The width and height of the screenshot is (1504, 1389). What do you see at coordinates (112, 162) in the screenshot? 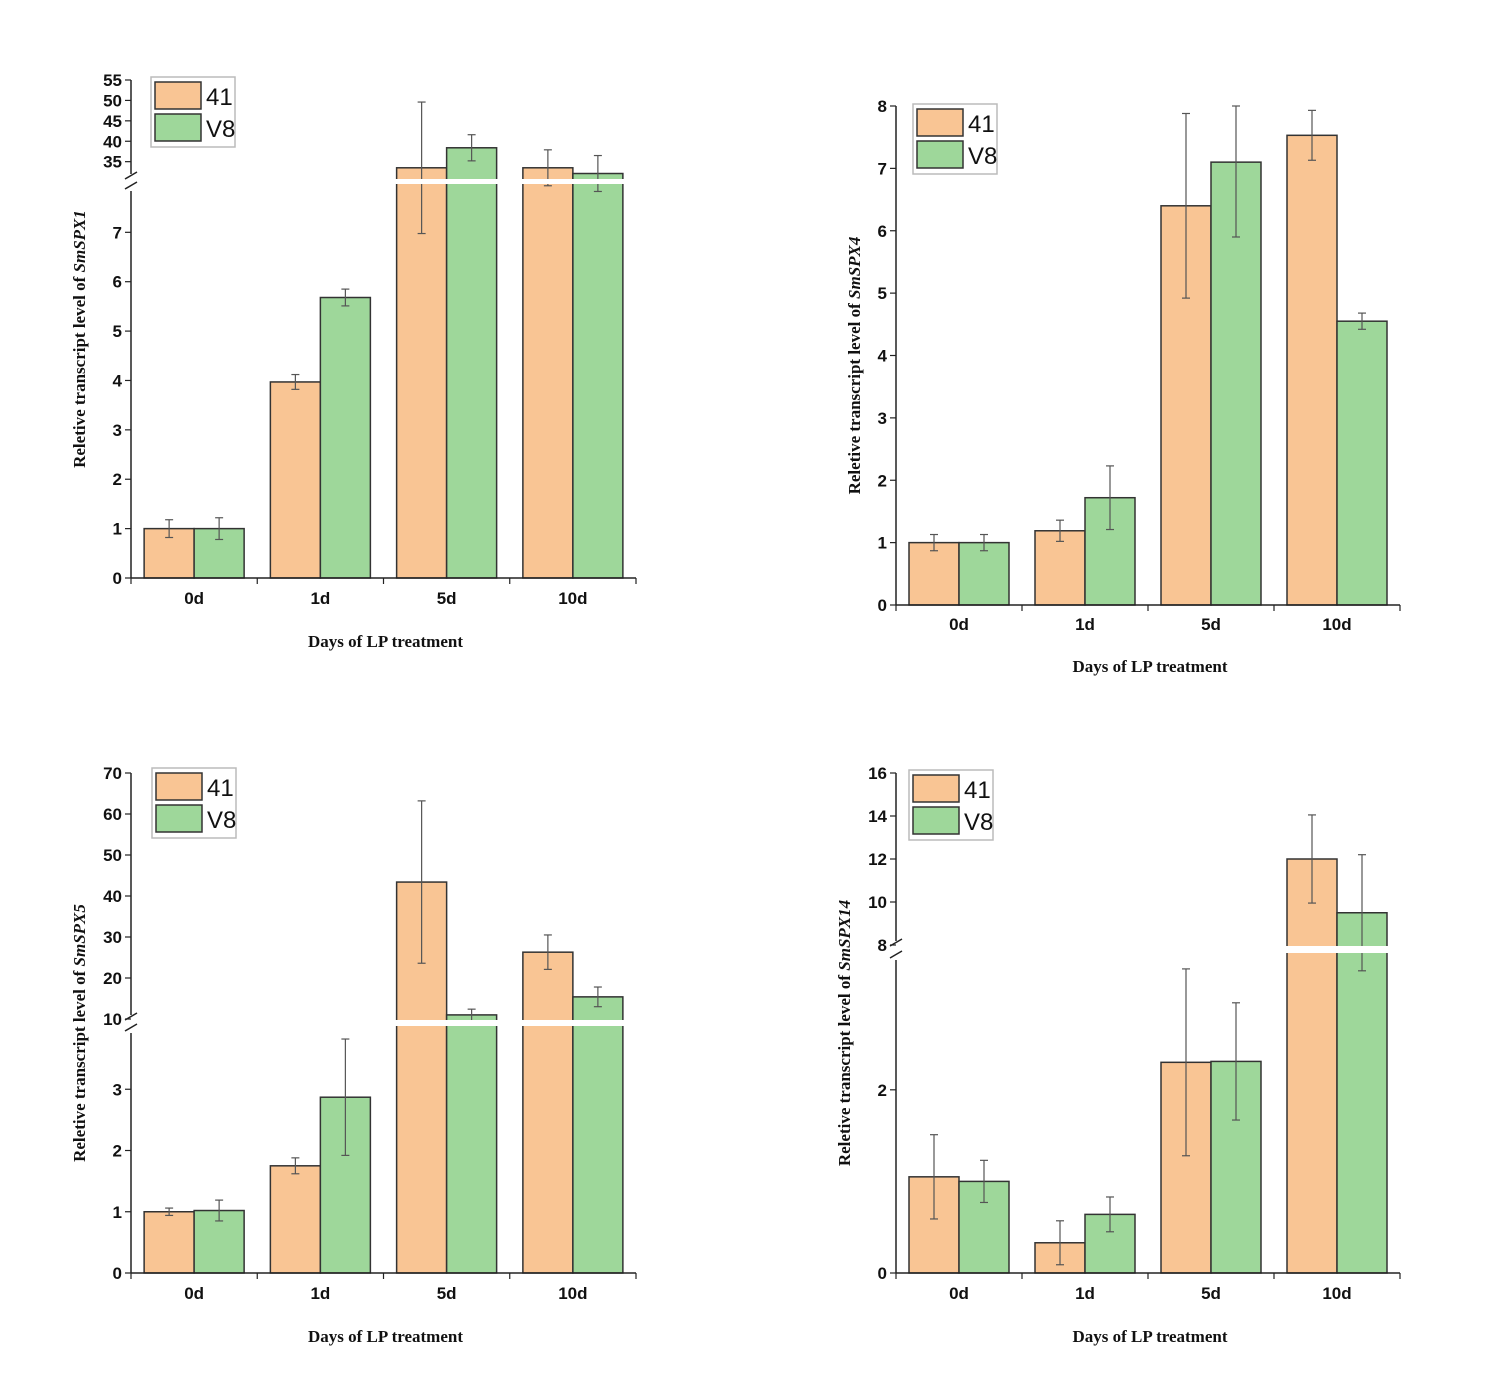
I see `y-tick-label: 35` at bounding box center [112, 162].